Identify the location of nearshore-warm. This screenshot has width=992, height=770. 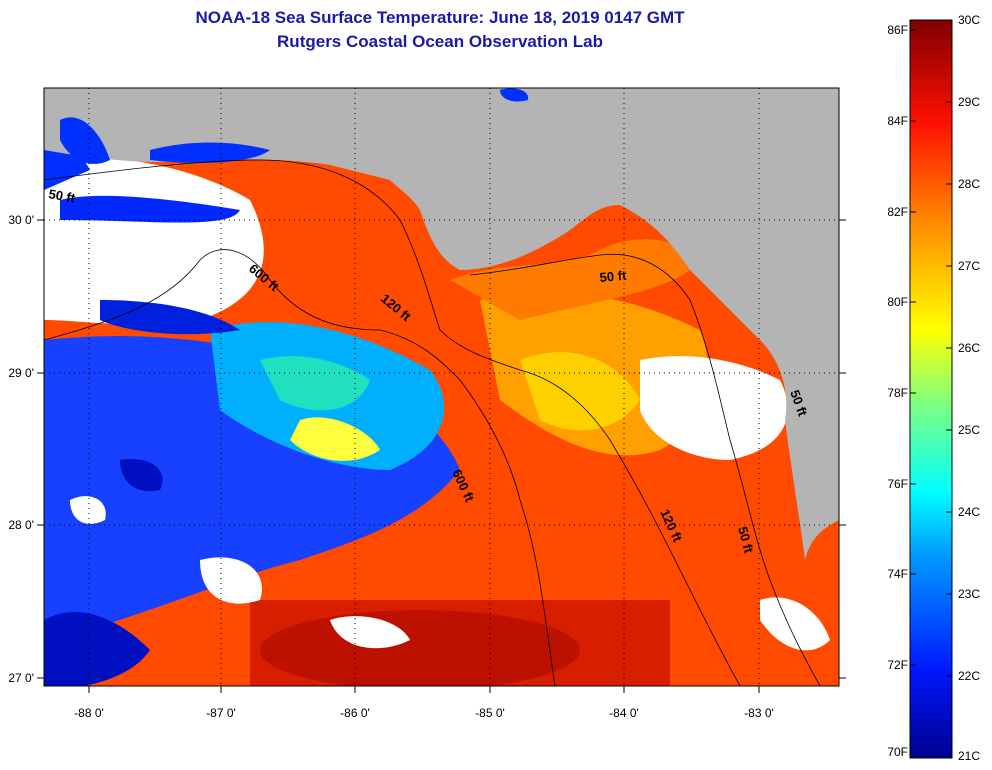
(575, 279).